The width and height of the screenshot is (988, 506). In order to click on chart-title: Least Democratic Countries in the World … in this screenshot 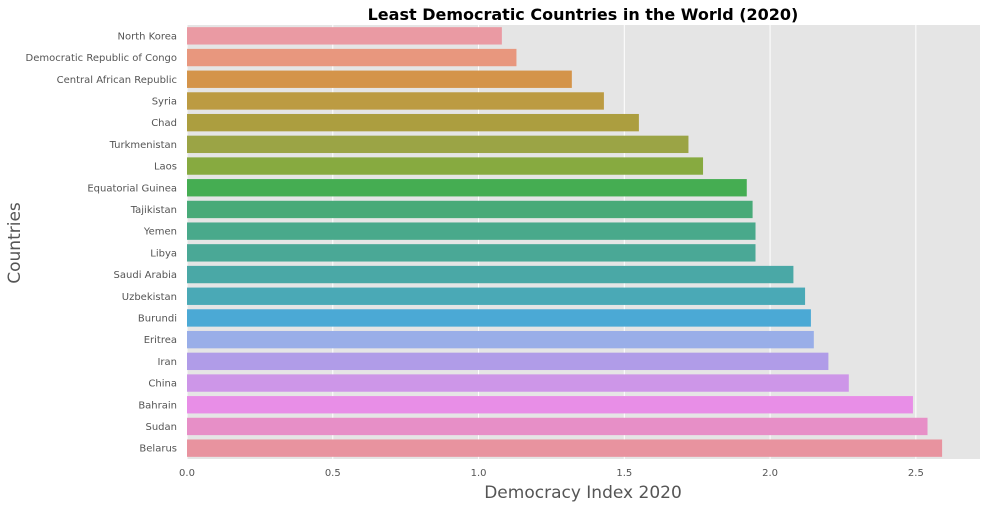, I will do `click(583, 14)`.